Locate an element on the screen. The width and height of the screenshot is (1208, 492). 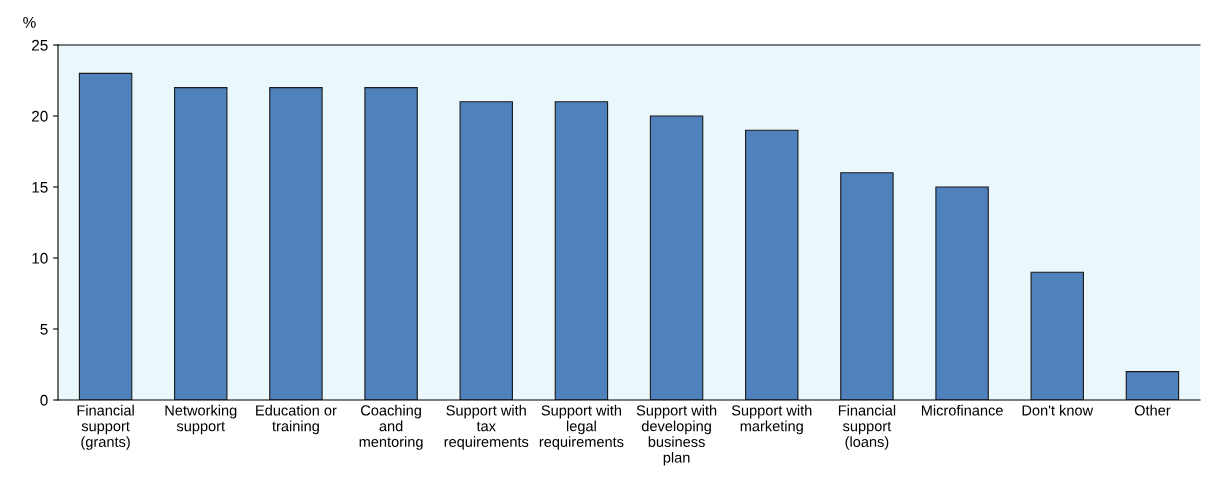
x-tick-label: Don't know is located at coordinates (1058, 410).